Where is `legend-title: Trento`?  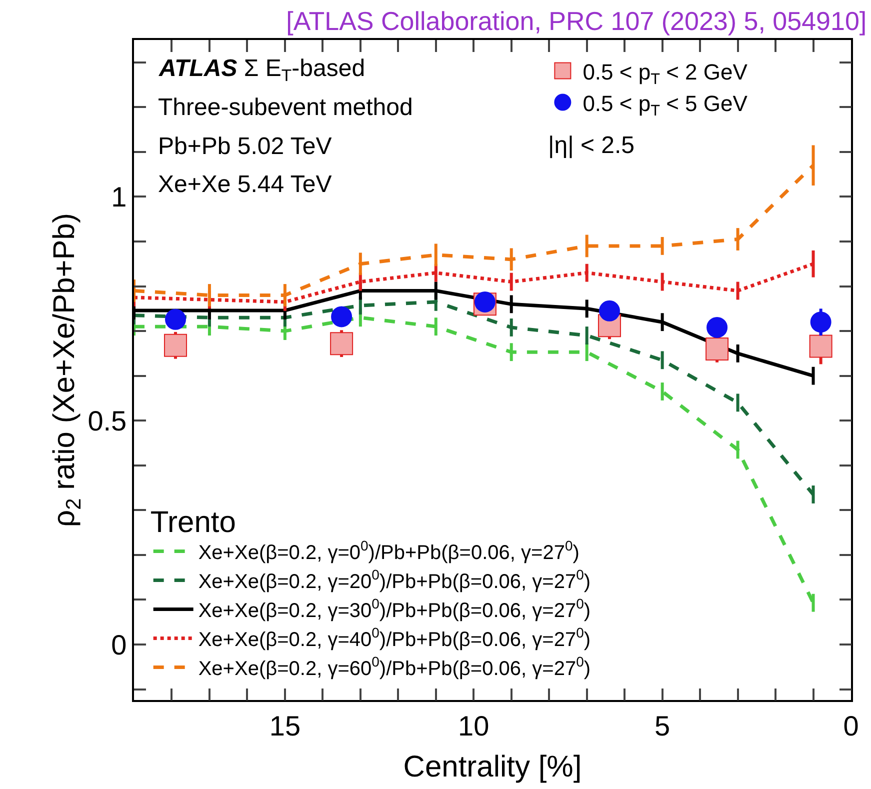 legend-title: Trento is located at coordinates (193, 522).